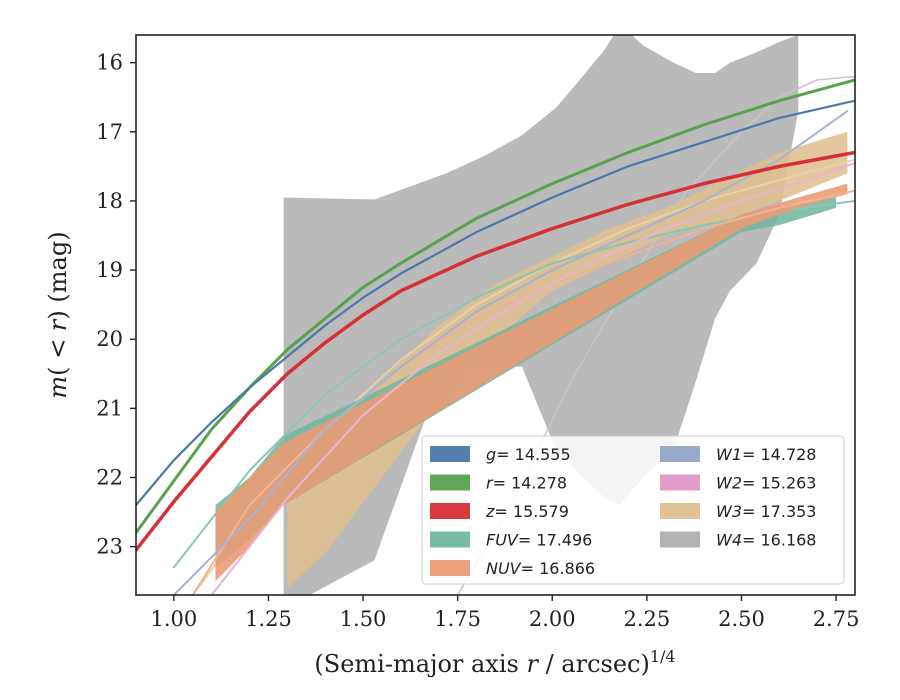 The image size is (900, 700). Describe the element at coordinates (494, 662) in the screenshot. I see `x-axis-label: (Semi-major axis r / arcsec)1/4` at that location.